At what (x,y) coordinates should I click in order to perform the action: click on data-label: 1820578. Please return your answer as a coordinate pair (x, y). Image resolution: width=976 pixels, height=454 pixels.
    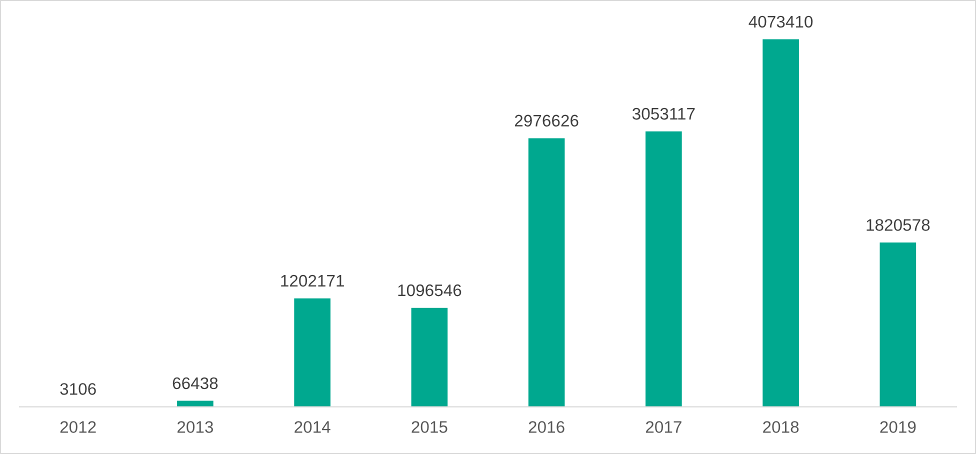
    Looking at the image, I should click on (898, 225).